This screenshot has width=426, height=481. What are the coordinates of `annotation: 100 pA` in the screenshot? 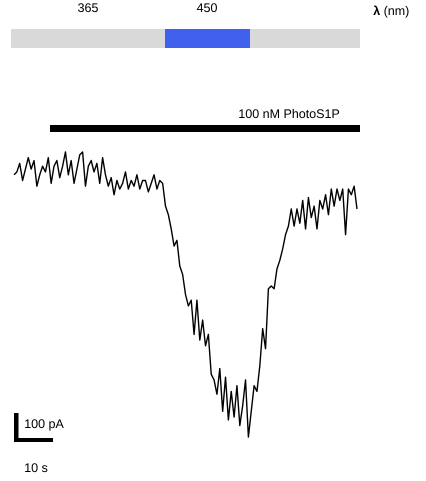 It's located at (44, 425).